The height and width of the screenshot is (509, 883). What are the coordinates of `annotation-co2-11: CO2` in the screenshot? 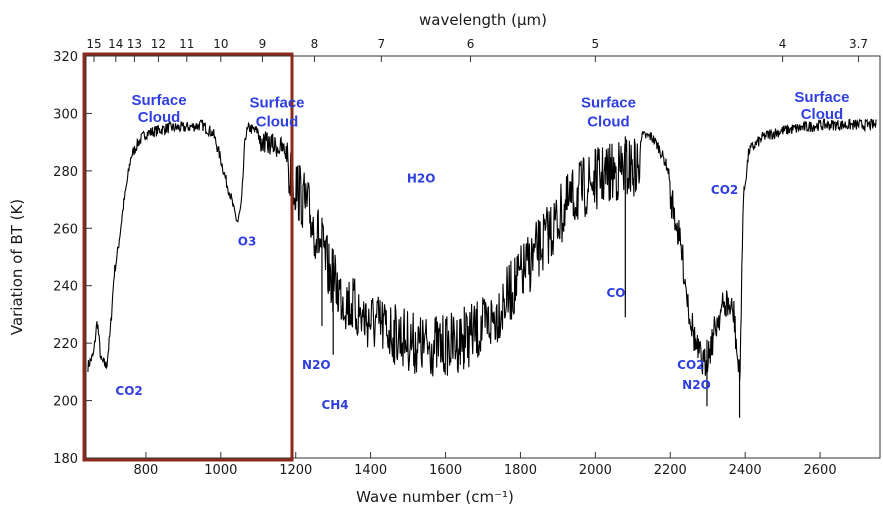 It's located at (724, 190).